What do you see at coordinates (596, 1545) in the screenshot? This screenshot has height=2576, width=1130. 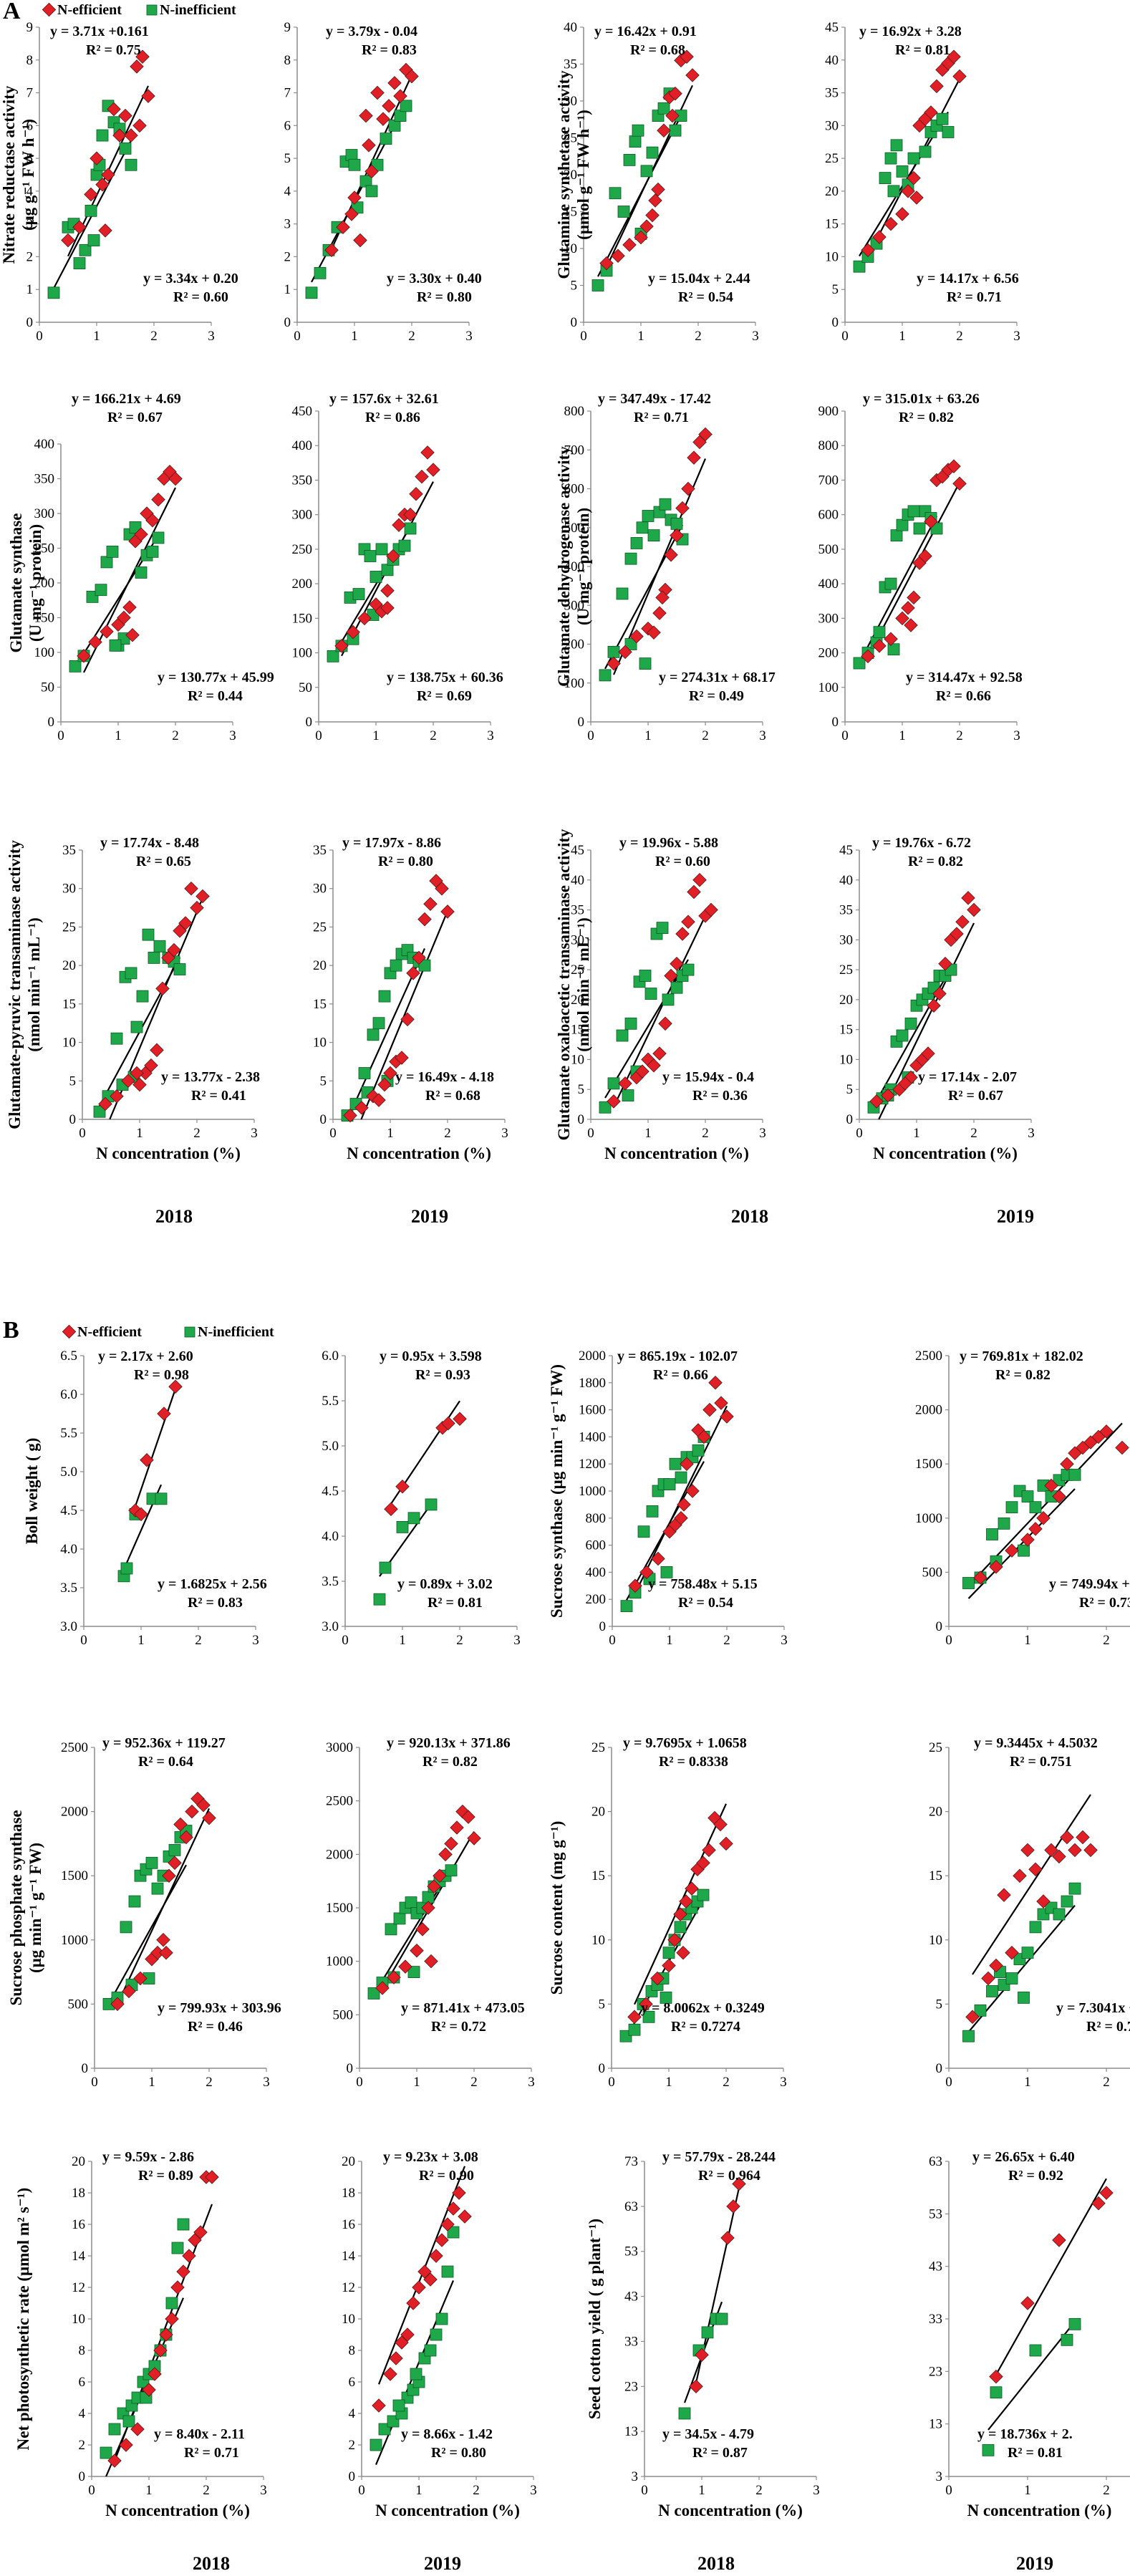 I see `y-tick-label: 600` at bounding box center [596, 1545].